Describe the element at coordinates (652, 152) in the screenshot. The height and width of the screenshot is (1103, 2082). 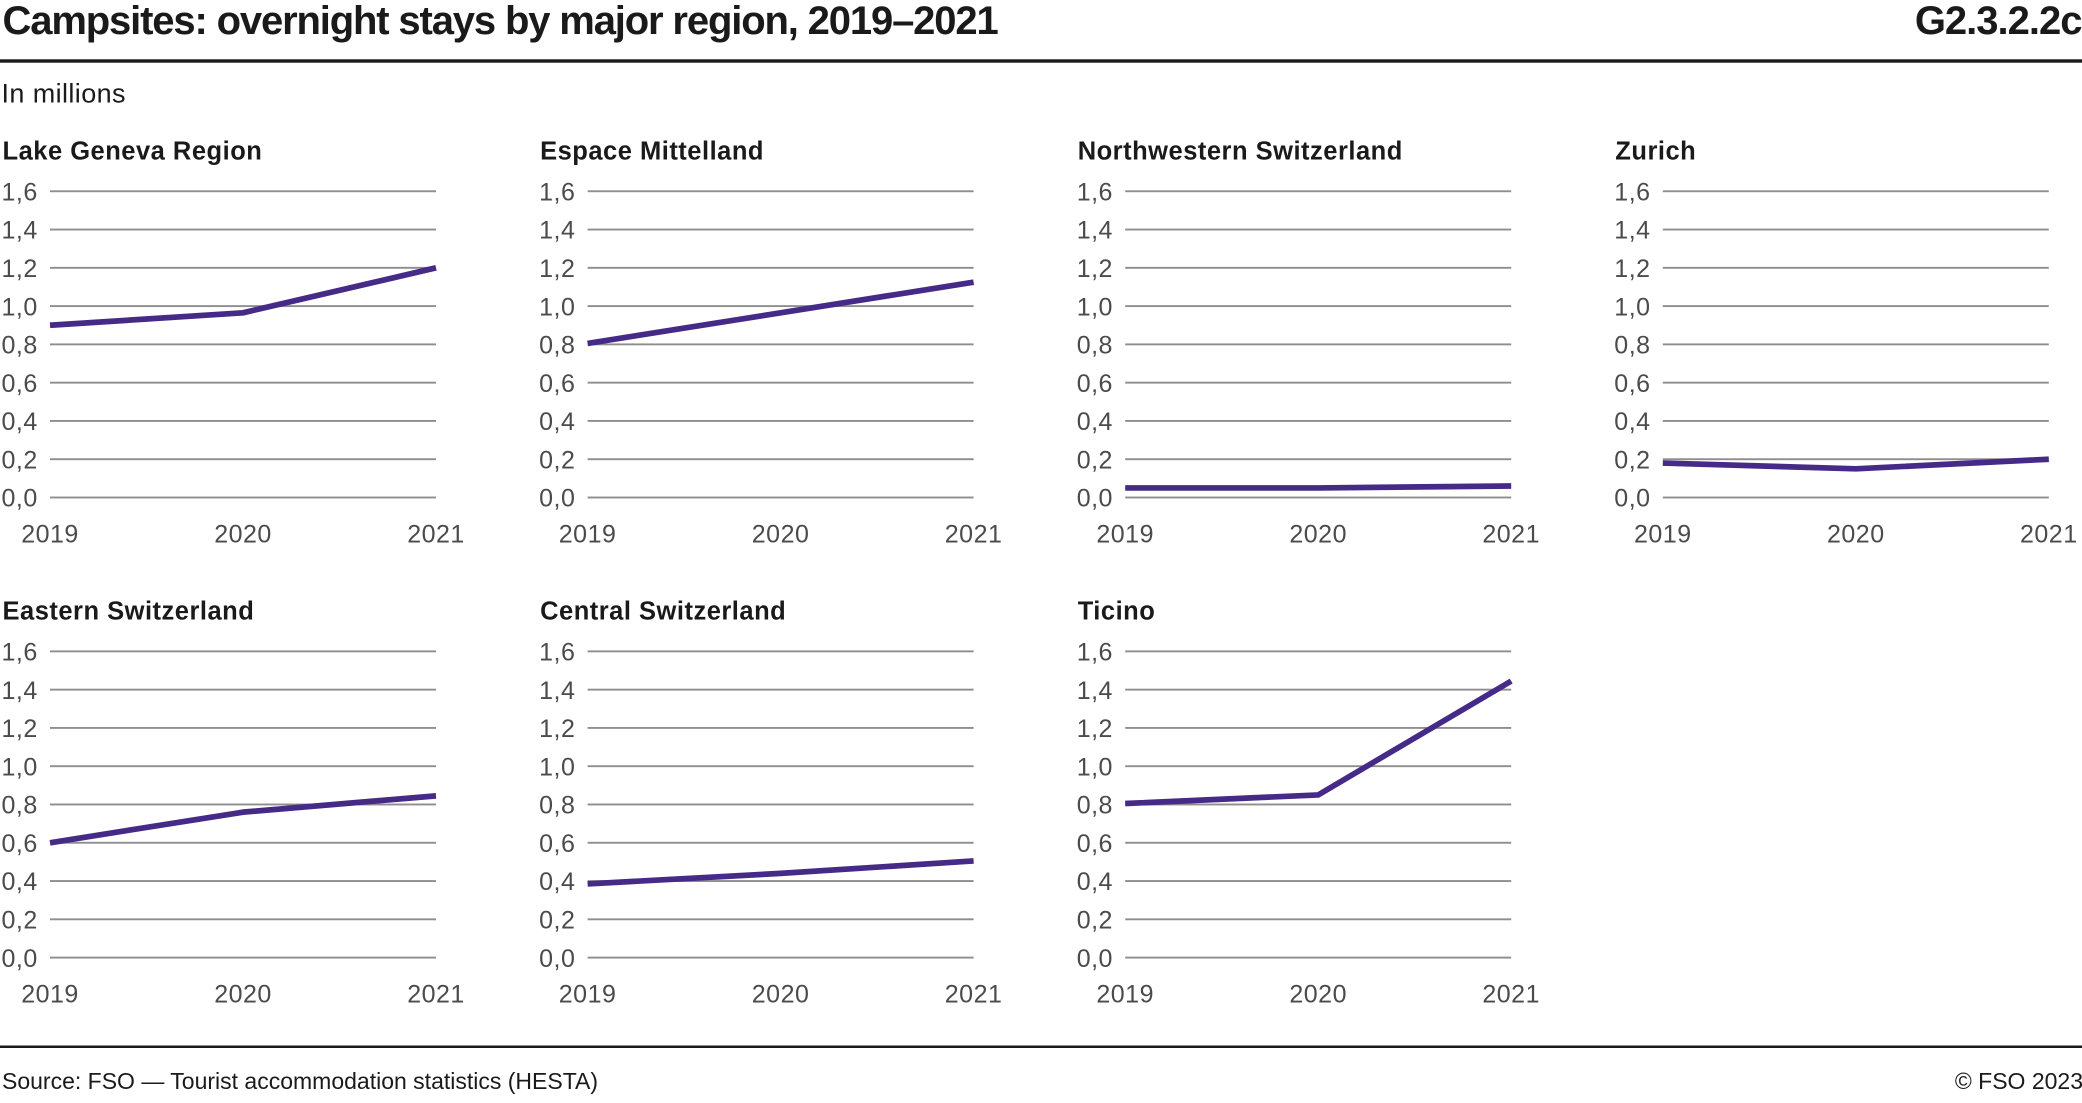
I see `svg-text: Espace Mittelland` at that location.